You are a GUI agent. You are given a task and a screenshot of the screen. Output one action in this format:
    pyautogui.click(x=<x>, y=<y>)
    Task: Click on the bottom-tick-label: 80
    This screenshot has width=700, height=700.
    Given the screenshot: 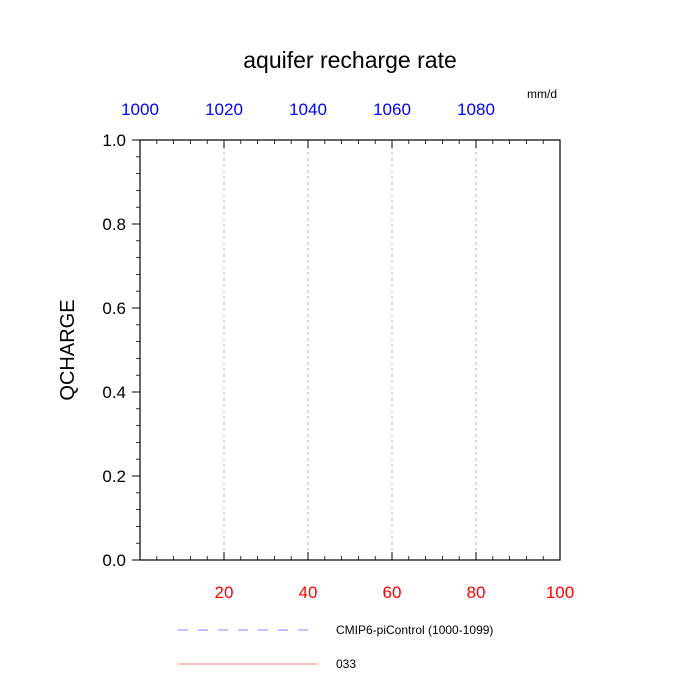 What is the action you would take?
    pyautogui.click(x=476, y=592)
    